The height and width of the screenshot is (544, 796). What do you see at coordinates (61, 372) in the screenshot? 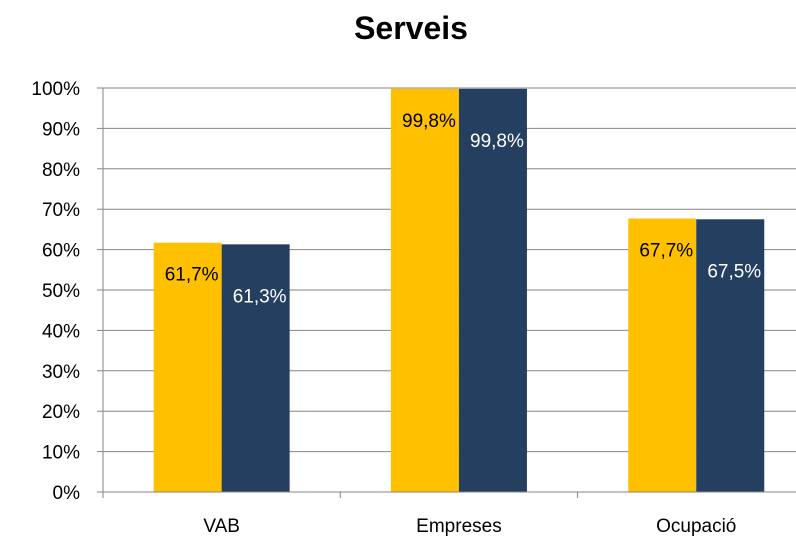
I see `y-tick-label: 30%` at bounding box center [61, 372].